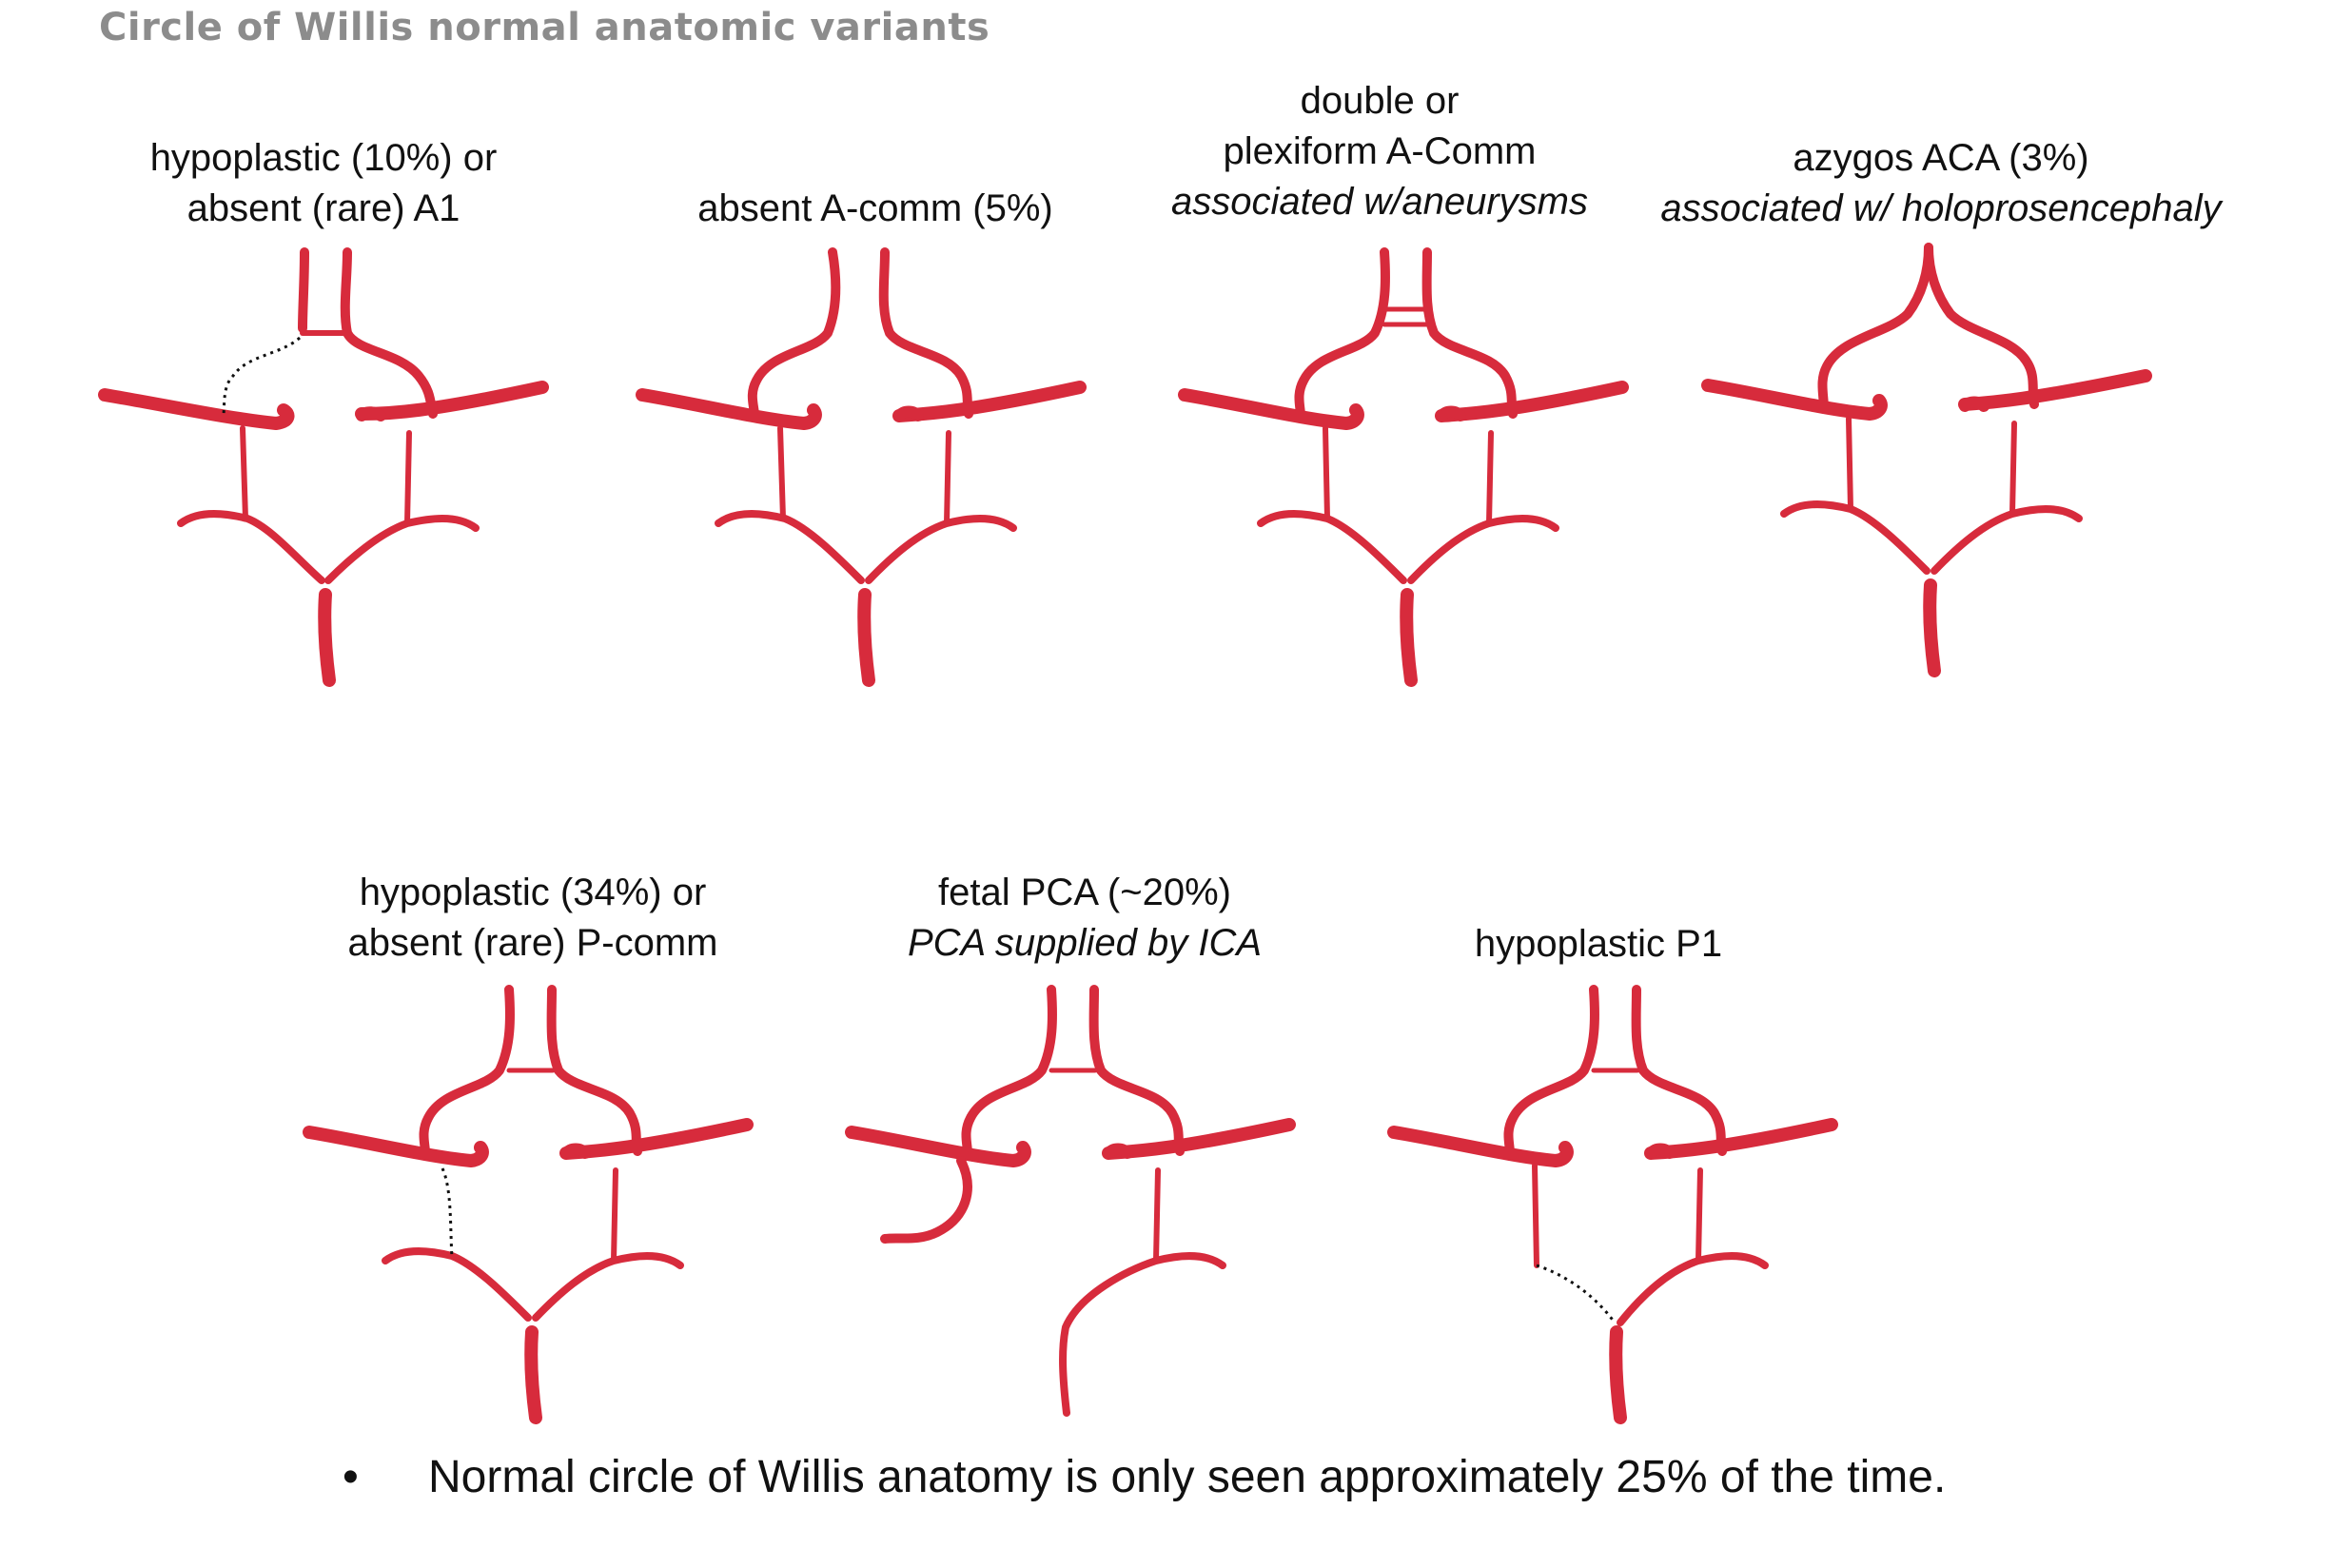 The height and width of the screenshot is (1568, 2352). Describe the element at coordinates (1403, 467) in the screenshot. I see `diagram-double-acomm` at that location.